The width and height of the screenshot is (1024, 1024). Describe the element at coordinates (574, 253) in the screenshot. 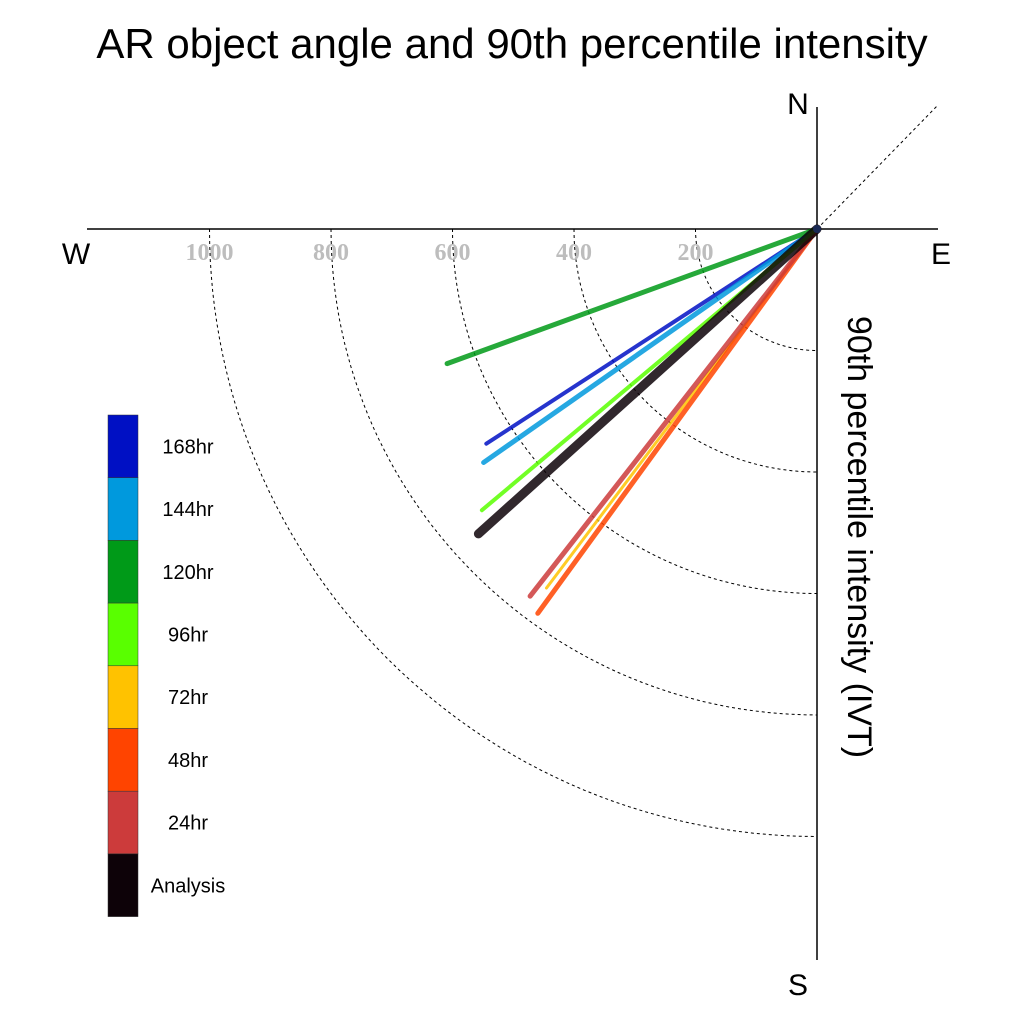

I see `radial-tick-400: 400` at that location.